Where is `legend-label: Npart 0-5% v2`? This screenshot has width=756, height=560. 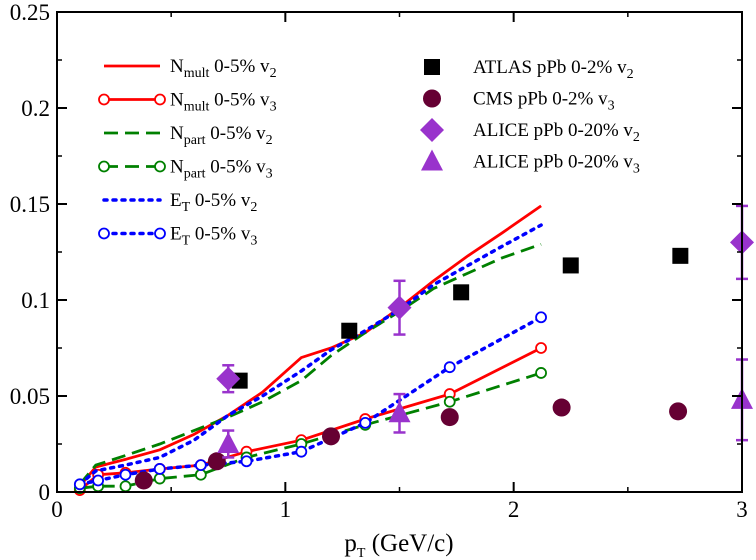 legend-label: Npart 0-5% v2 is located at coordinates (221, 135).